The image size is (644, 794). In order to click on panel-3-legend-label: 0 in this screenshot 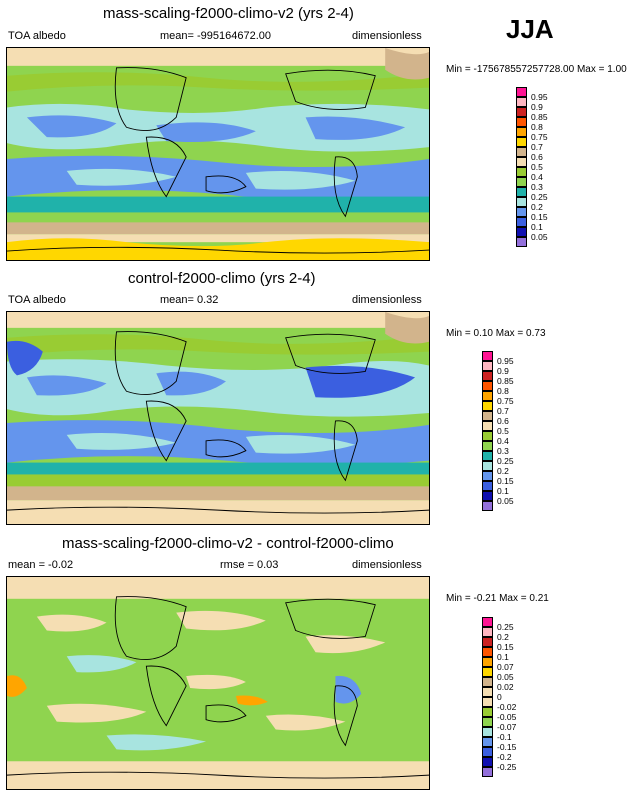, I will do `click(499, 697)`.